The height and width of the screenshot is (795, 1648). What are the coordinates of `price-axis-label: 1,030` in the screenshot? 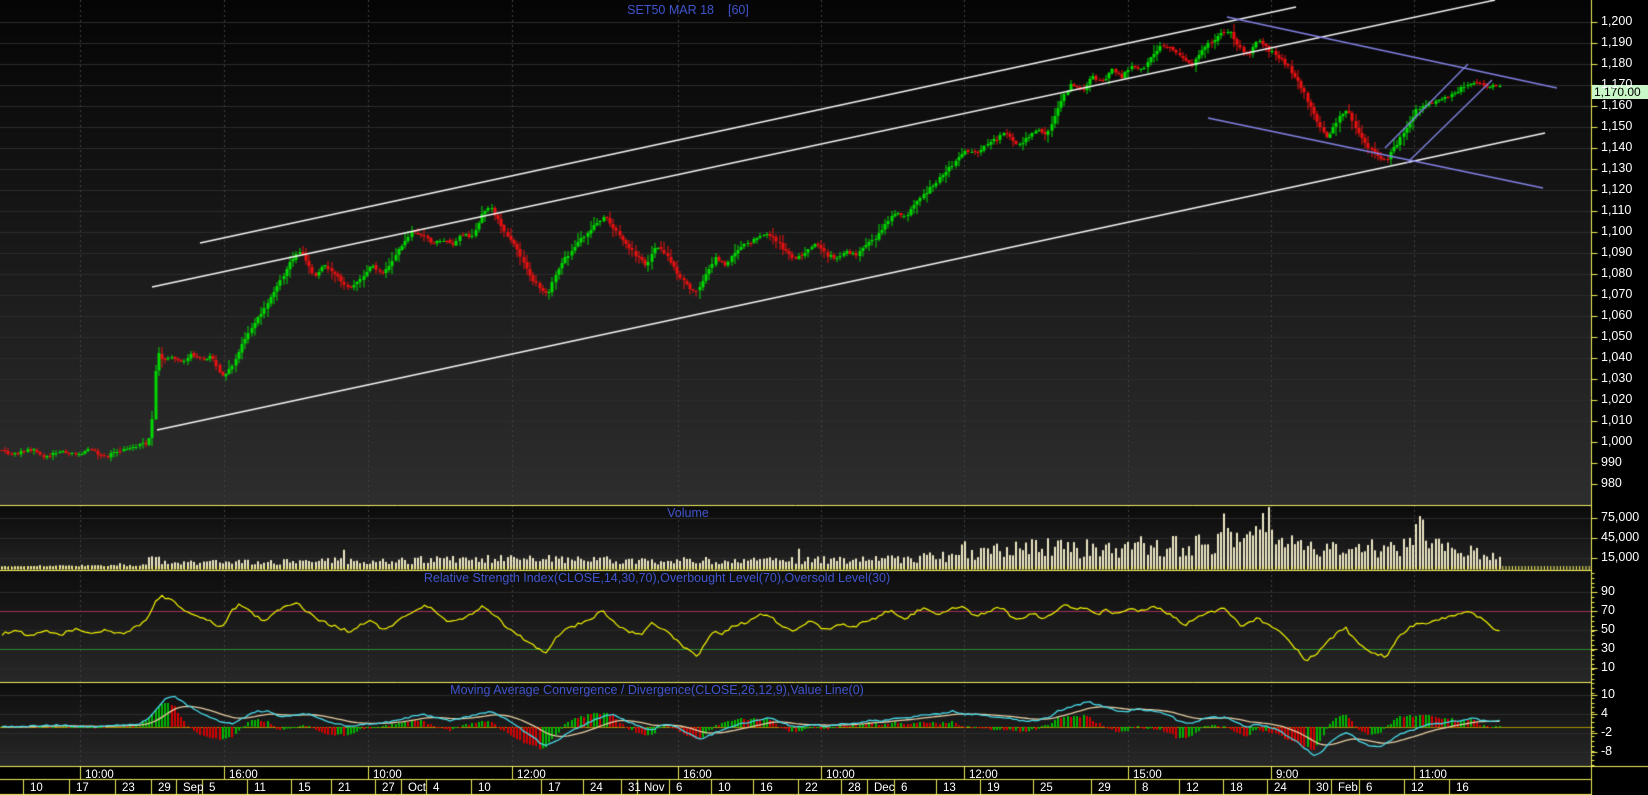 It's located at (1617, 378).